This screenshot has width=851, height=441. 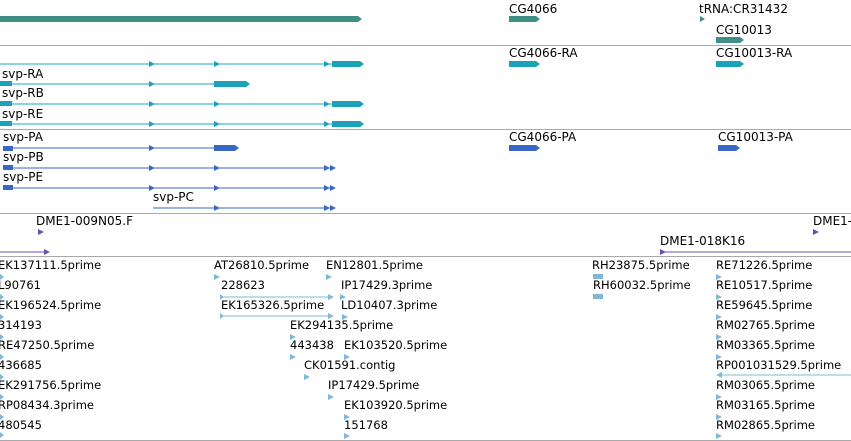 What do you see at coordinates (641, 265) in the screenshot?
I see `est-label: RH23875.5prime` at bounding box center [641, 265].